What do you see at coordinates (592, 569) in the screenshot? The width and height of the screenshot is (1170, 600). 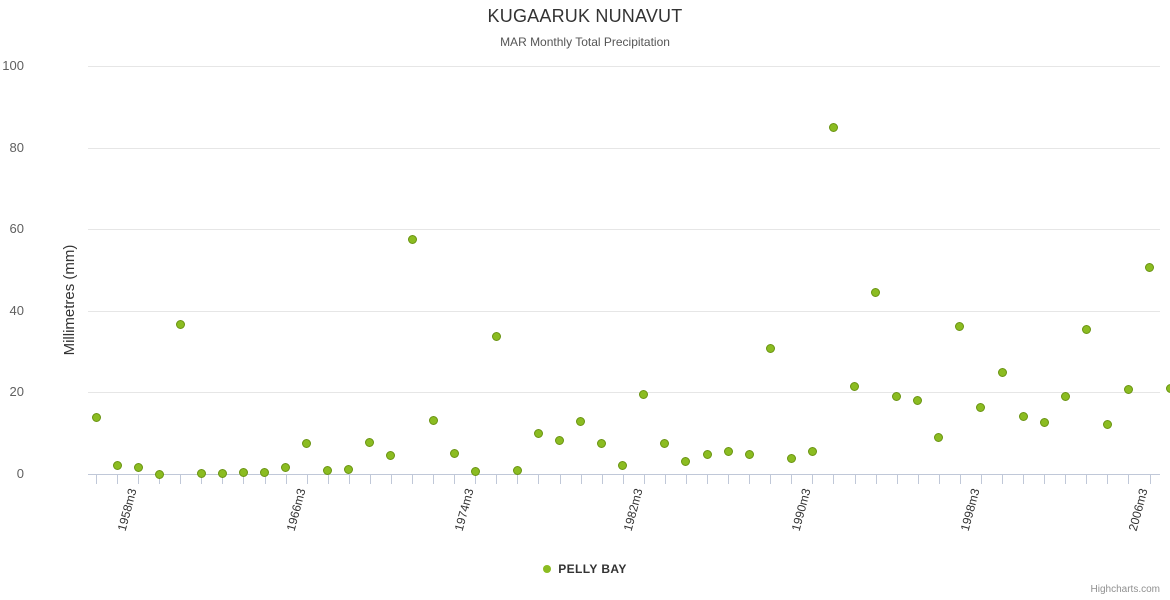 I see `legend-item-label: PELLY BAY` at bounding box center [592, 569].